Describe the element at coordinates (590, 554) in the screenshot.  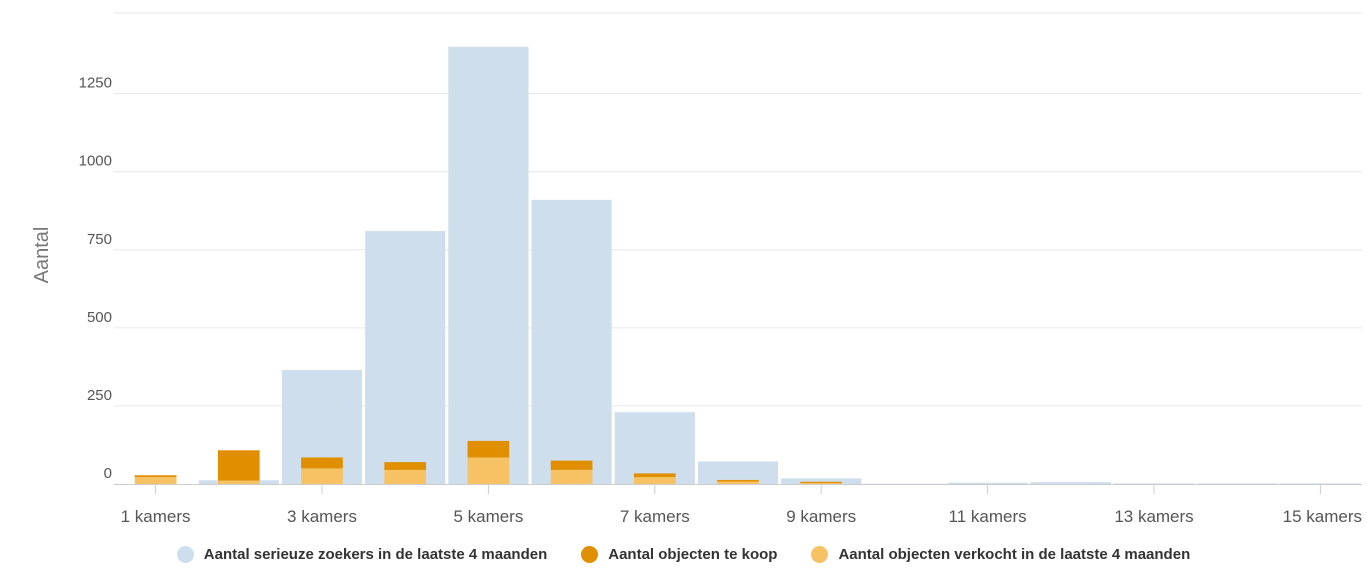
I see `legend-swatch-te-koop` at that location.